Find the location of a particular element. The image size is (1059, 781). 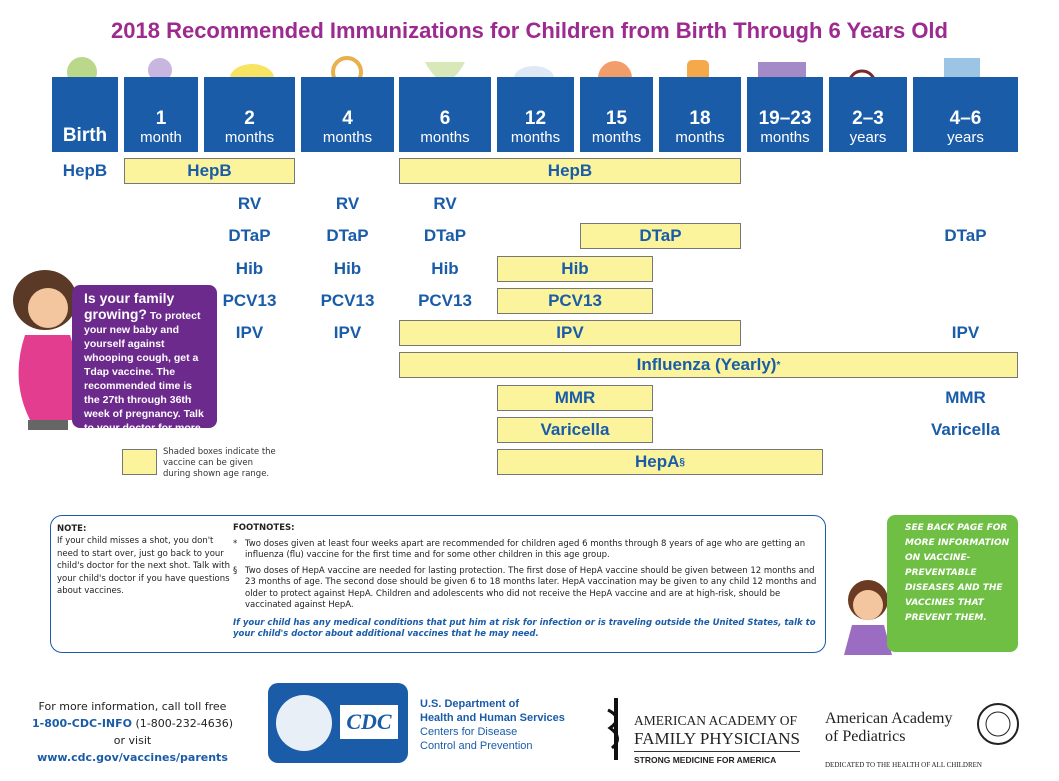

aafp-logo is located at coordinates (613, 729).